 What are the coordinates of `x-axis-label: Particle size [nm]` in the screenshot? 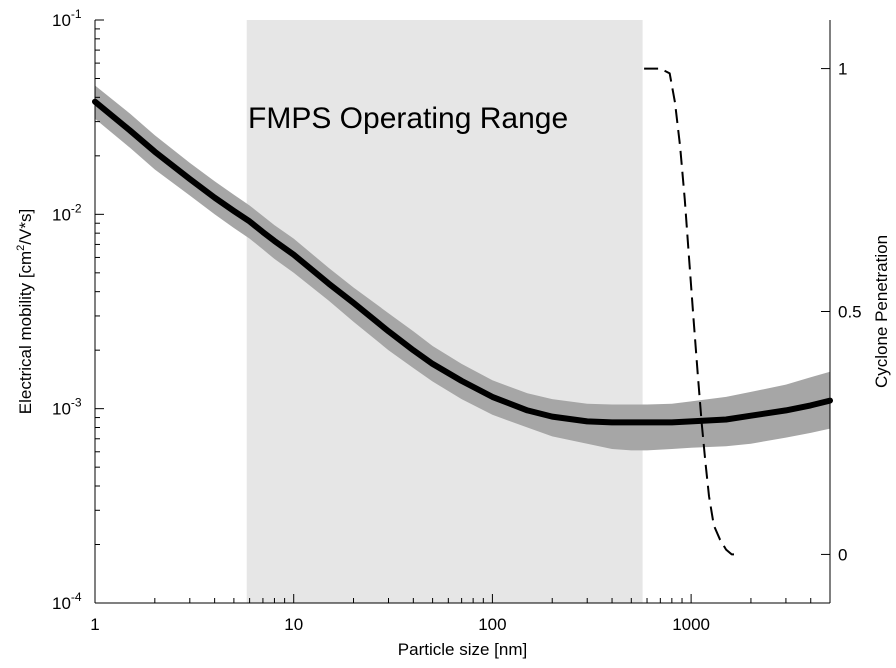 It's located at (462, 649).